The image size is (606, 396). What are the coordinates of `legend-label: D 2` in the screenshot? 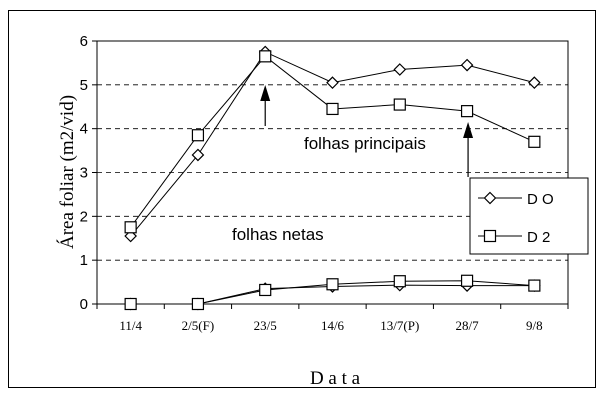 It's located at (538, 237).